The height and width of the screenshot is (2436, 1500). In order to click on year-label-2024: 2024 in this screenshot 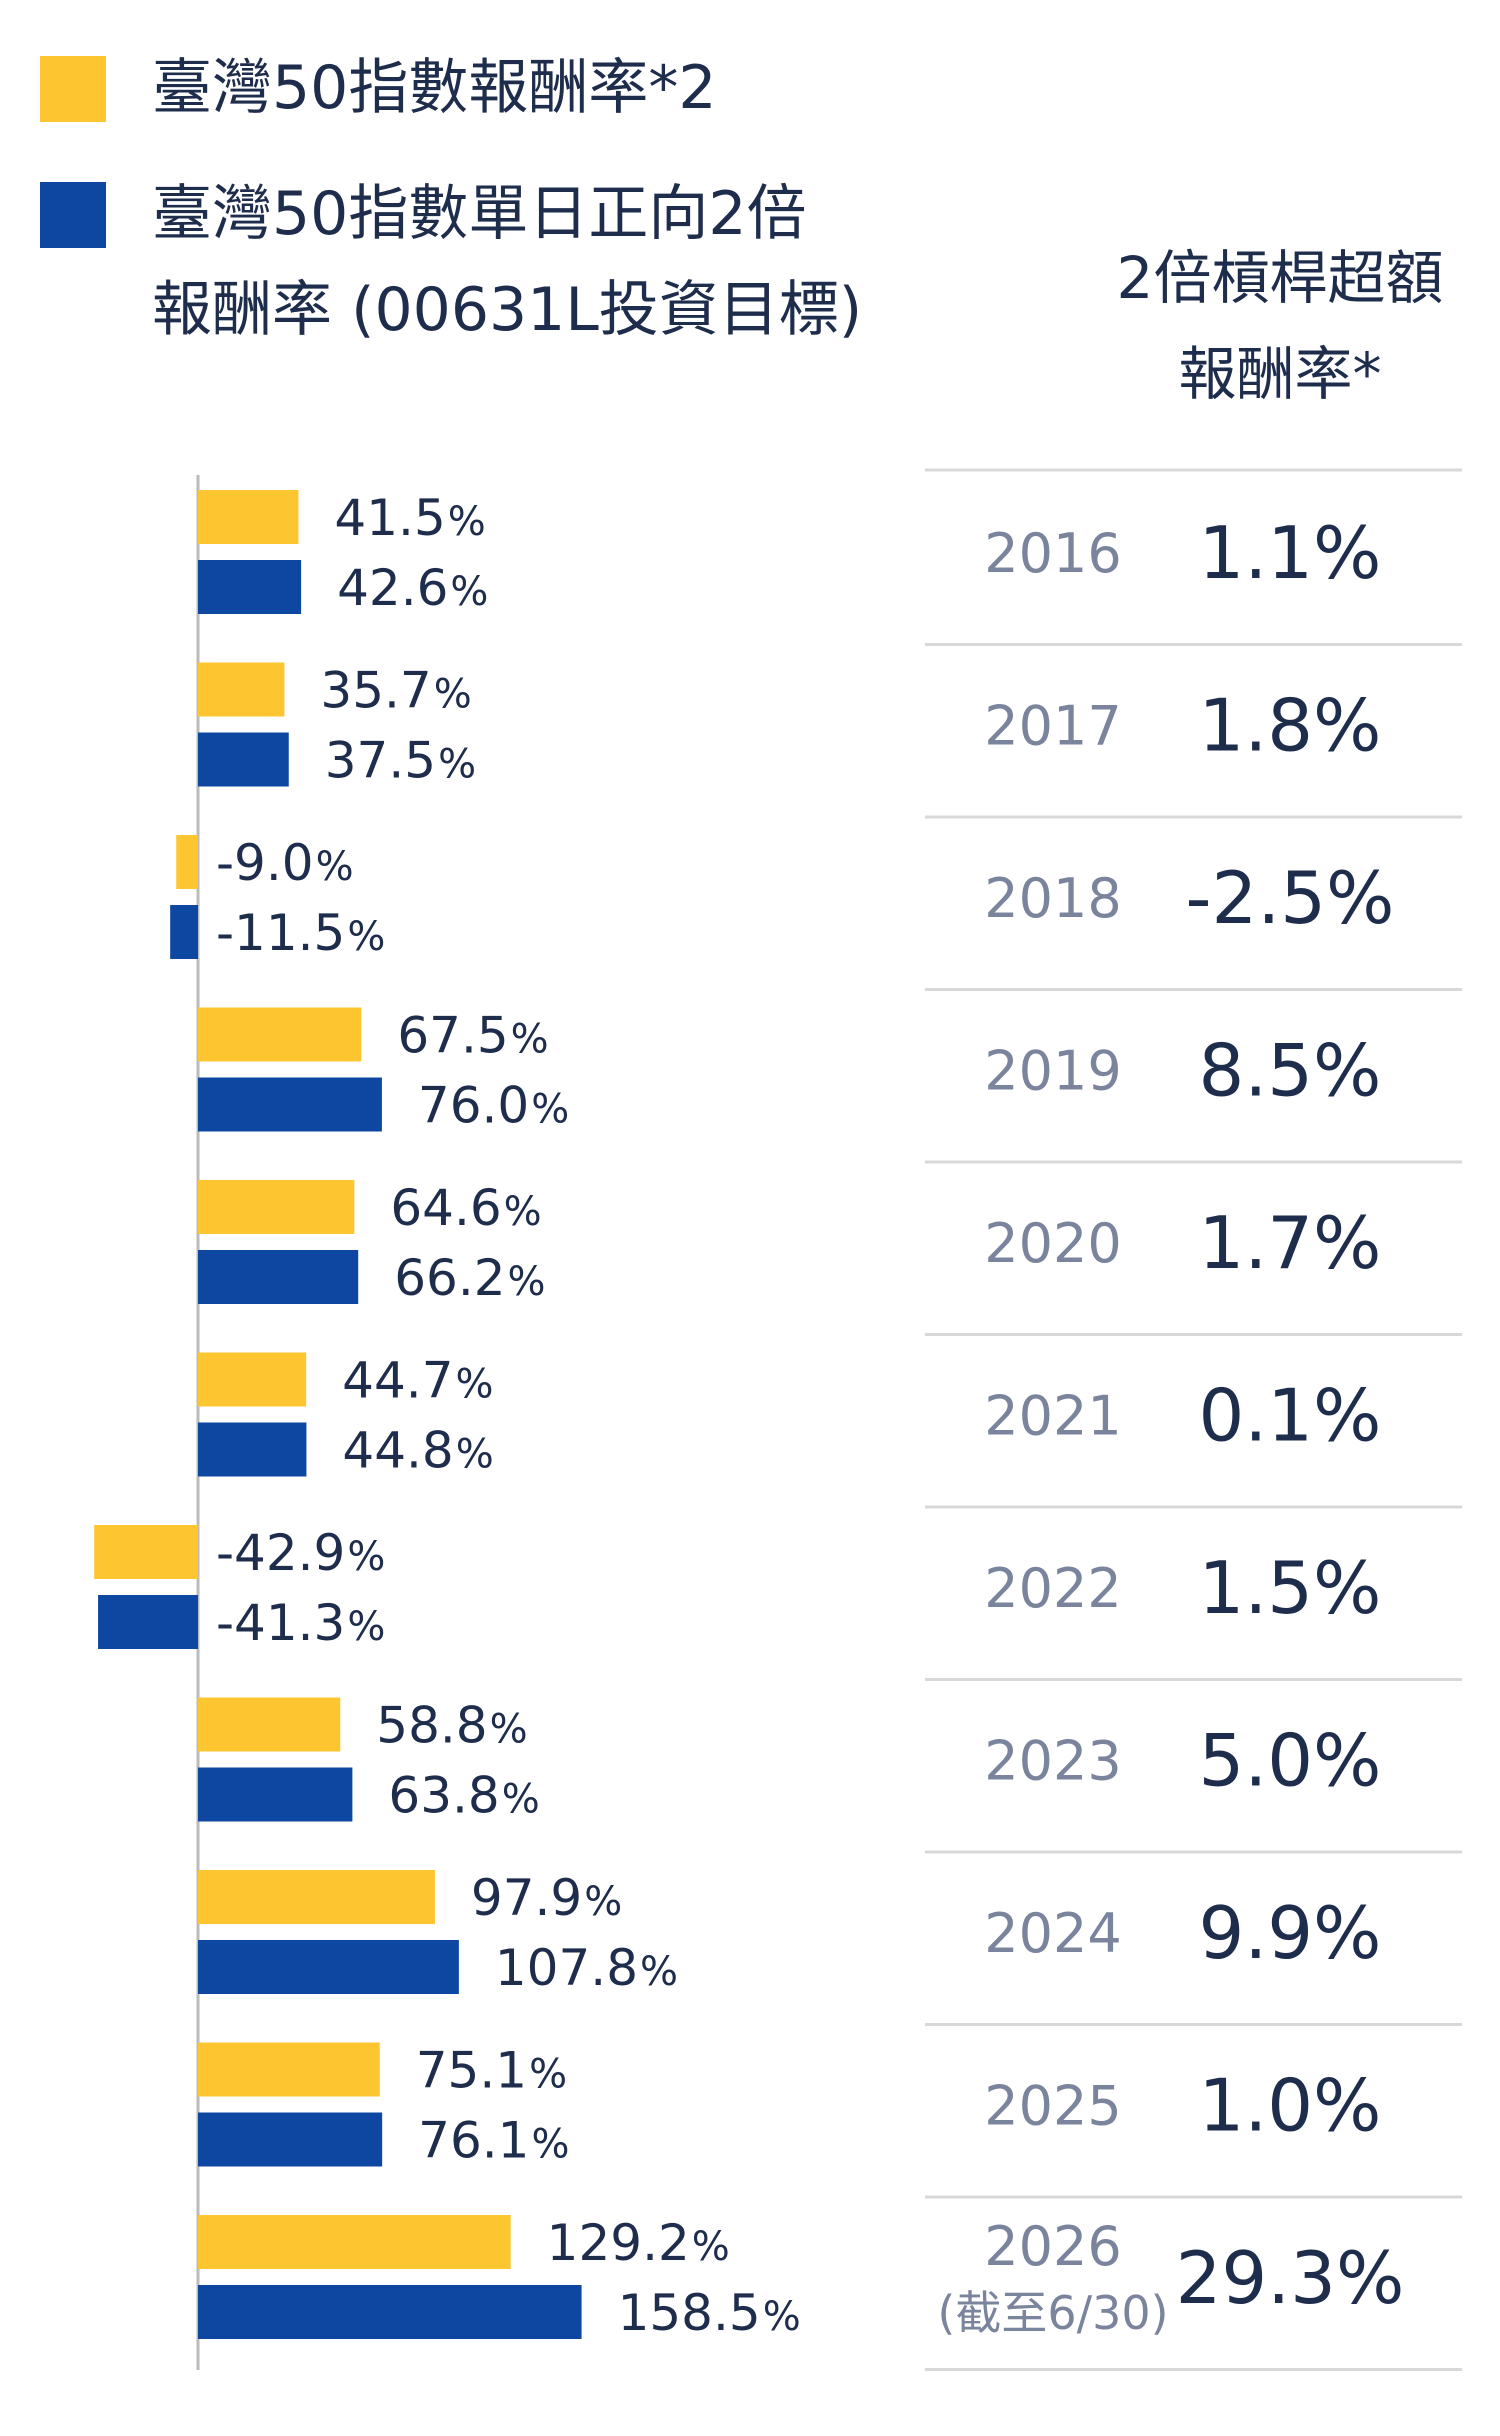, I will do `click(1052, 1933)`.